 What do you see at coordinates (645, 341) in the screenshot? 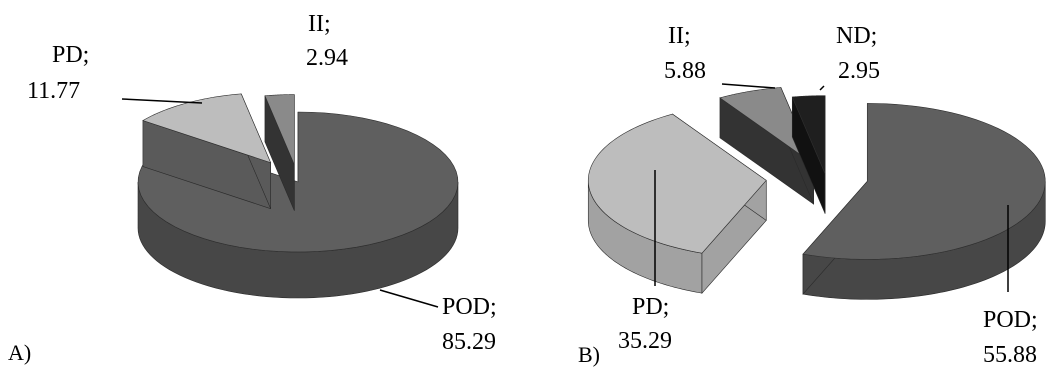
I see `pie-b-label-pd-value: 35.29` at bounding box center [645, 341].